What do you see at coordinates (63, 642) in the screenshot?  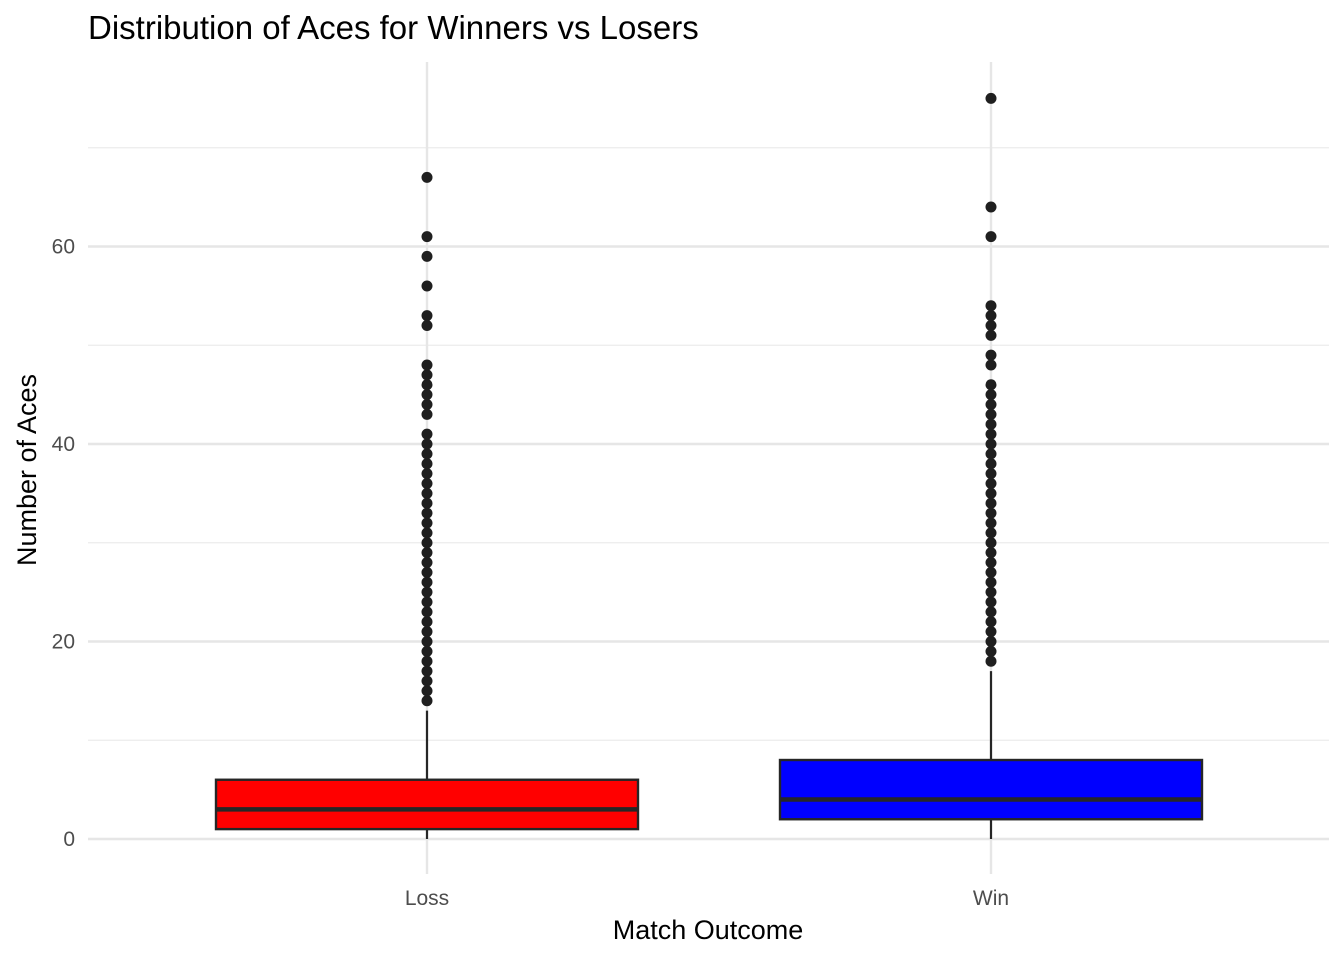 I see `y-tick-label: 20` at bounding box center [63, 642].